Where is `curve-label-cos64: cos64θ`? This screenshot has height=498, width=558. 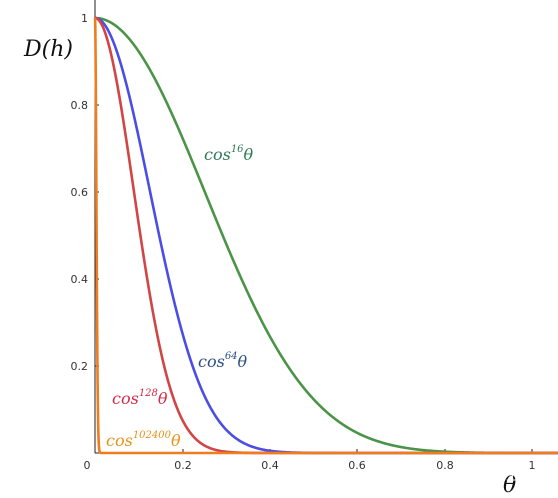 curve-label-cos64: cos64θ is located at coordinates (223, 361).